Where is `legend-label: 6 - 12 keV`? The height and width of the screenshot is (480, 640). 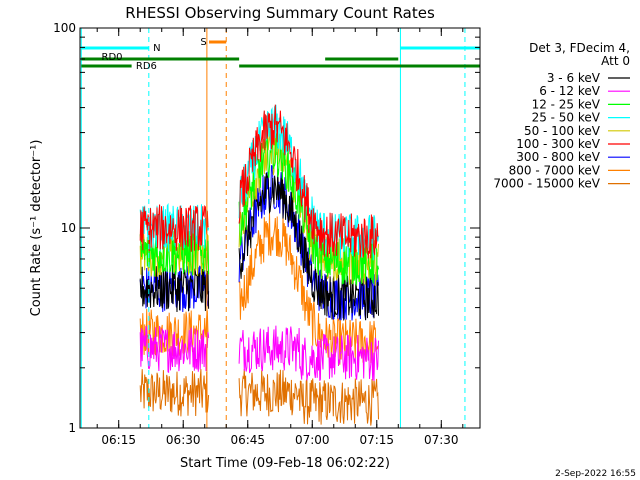
legend-label: 6 - 12 keV is located at coordinates (570, 91).